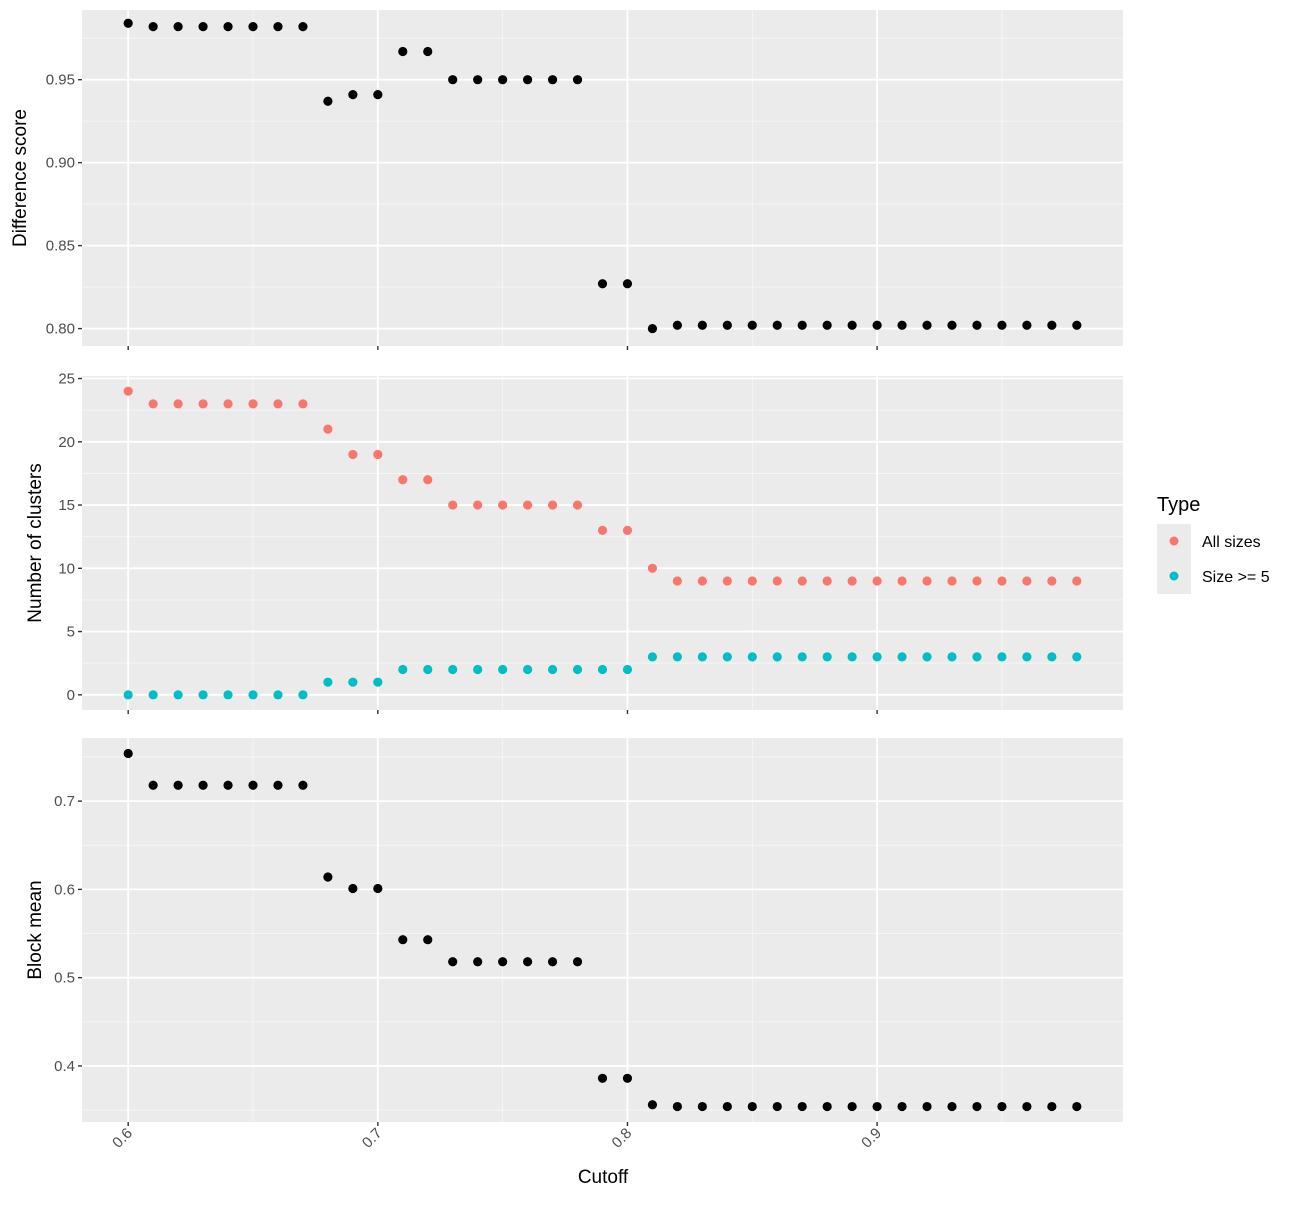 The height and width of the screenshot is (1205, 1300). I want to click on y-tick-label: 25, so click(66, 379).